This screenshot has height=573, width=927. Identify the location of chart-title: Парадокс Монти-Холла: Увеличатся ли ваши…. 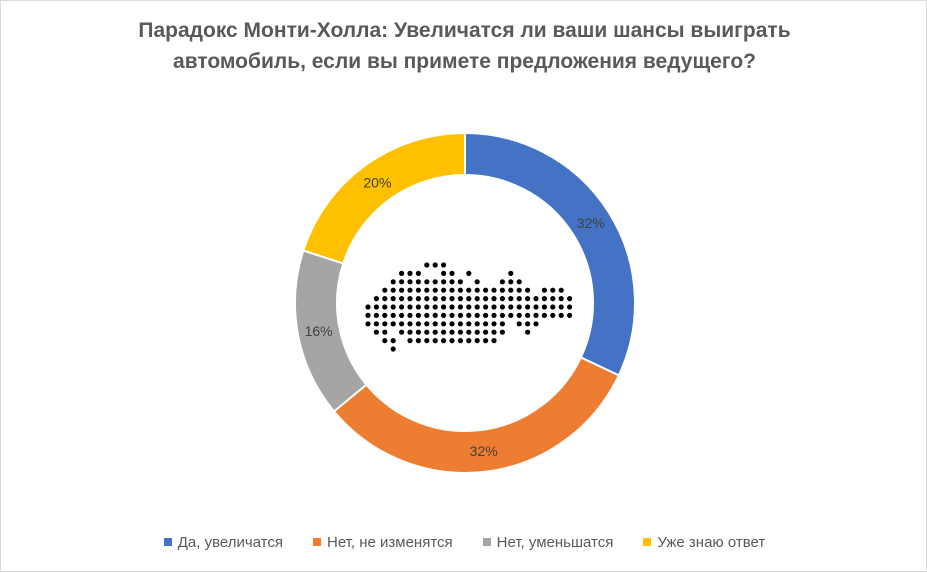
(464, 46).